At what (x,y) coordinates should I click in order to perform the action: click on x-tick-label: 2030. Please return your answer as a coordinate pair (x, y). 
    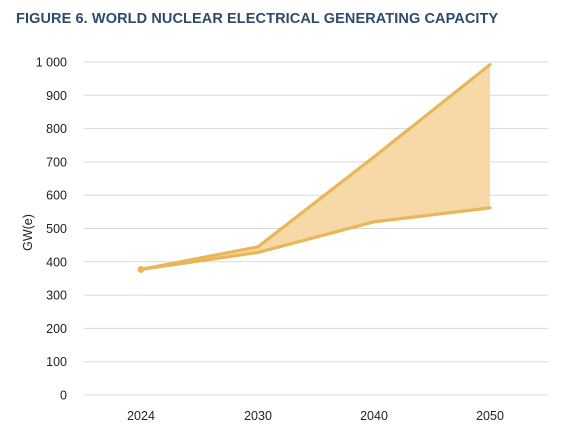
    Looking at the image, I should click on (258, 416).